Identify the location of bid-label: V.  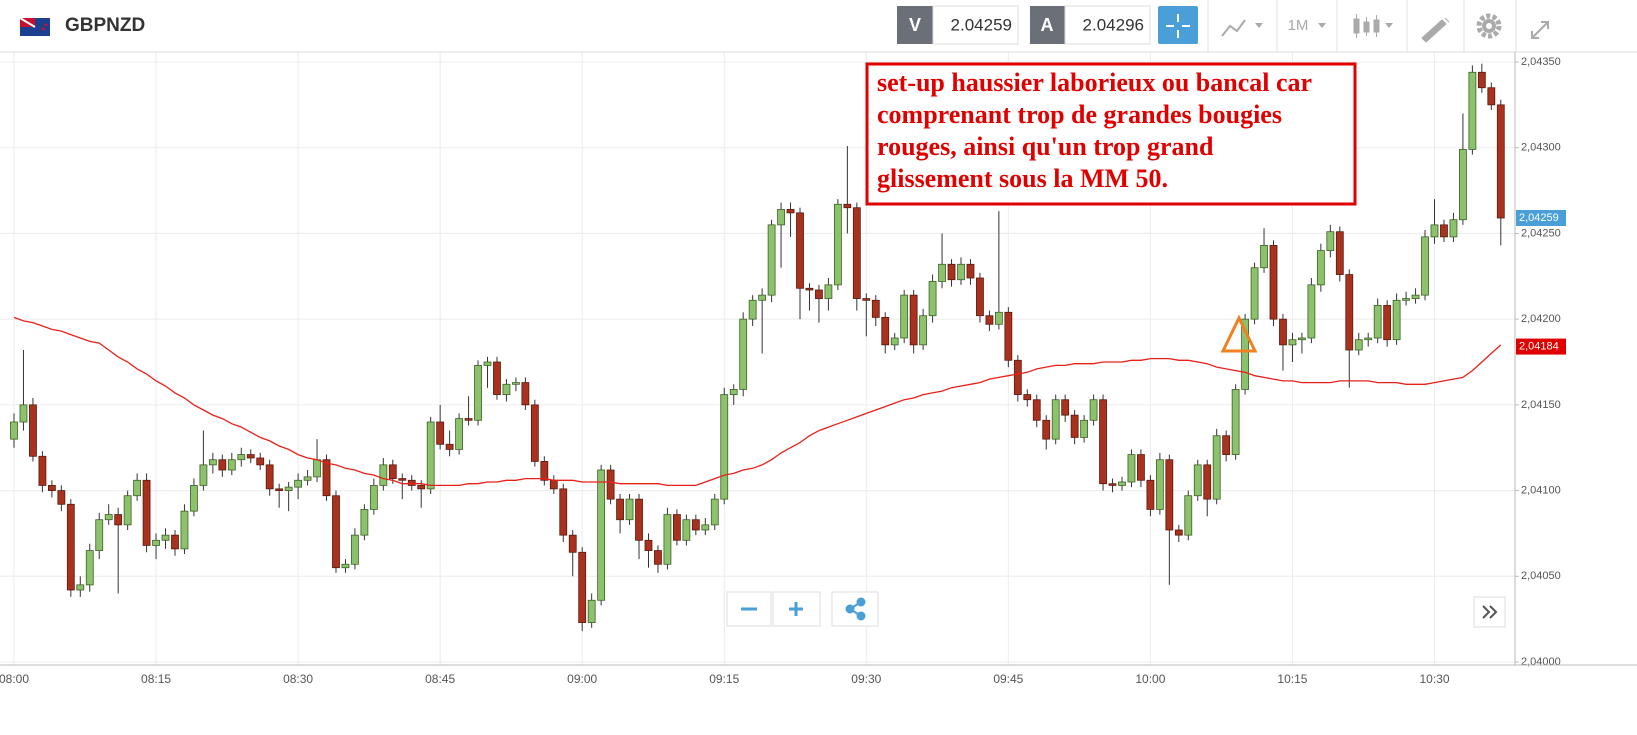
(915, 25).